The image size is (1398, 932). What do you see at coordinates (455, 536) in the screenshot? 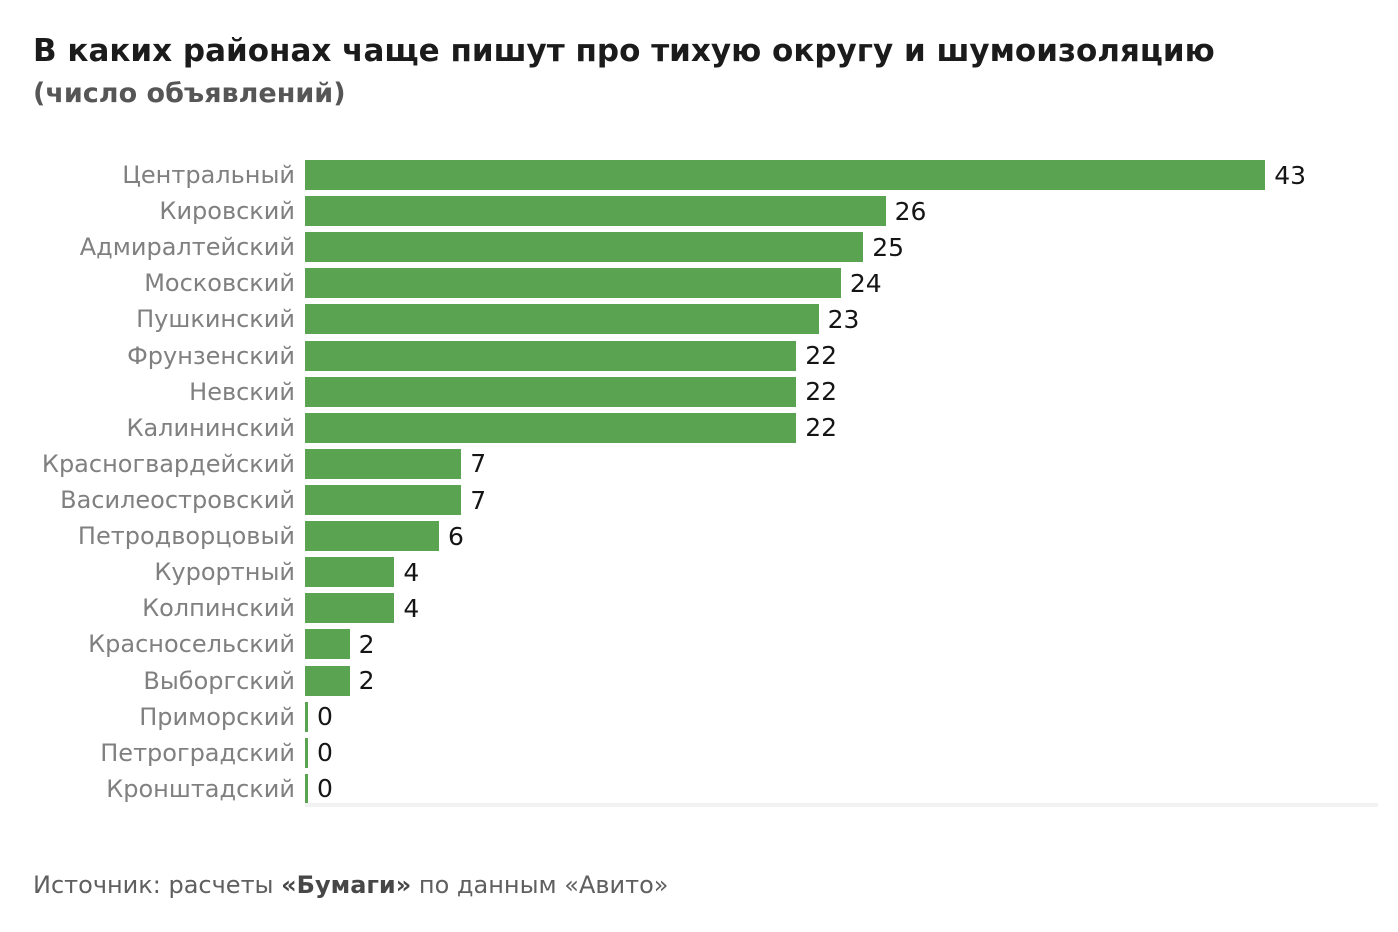
I see `value-label: 6` at bounding box center [455, 536].